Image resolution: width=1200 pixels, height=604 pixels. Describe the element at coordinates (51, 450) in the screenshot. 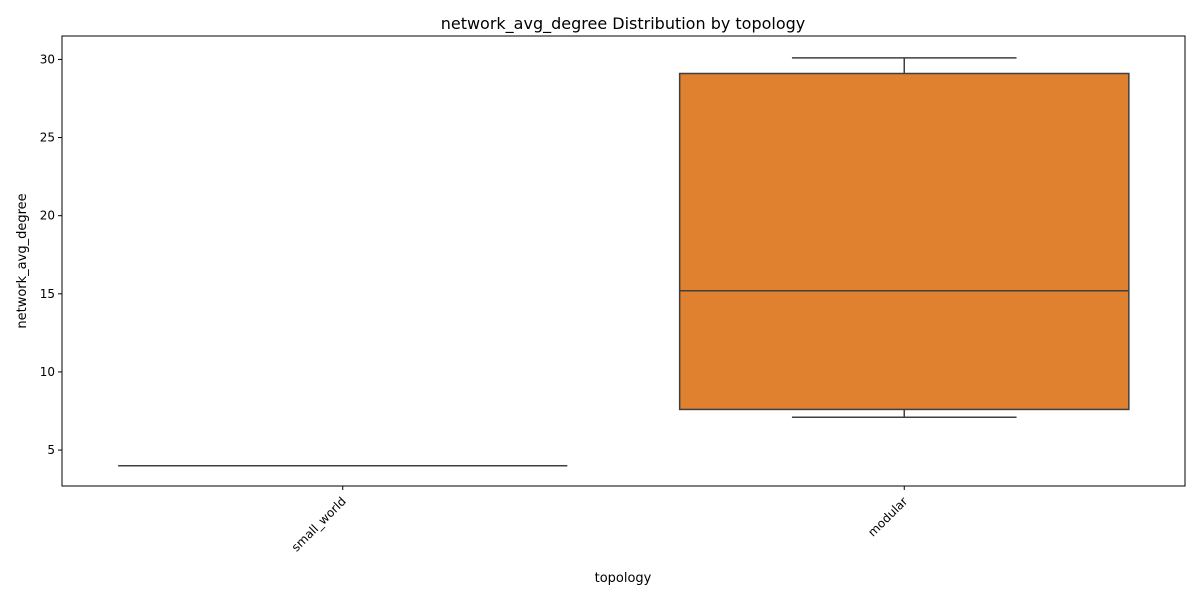

I see `y-tick-label: 5` at that location.